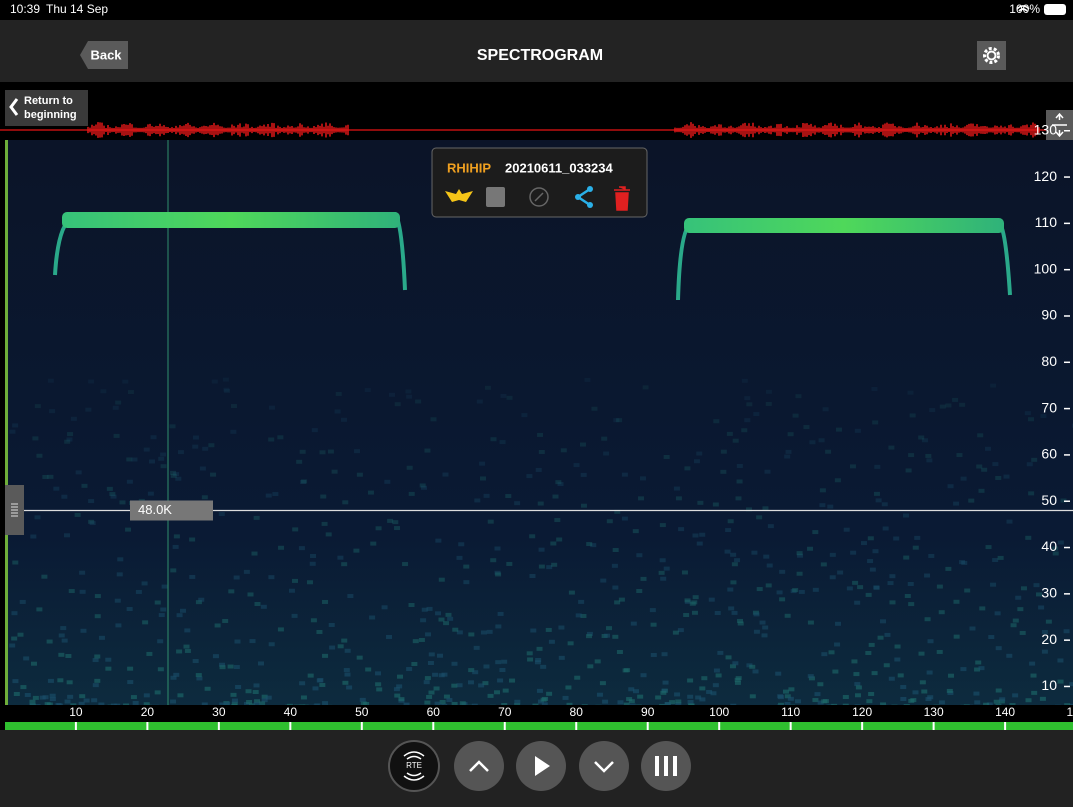  What do you see at coordinates (857, 130) in the screenshot?
I see `waveform-segment` at bounding box center [857, 130].